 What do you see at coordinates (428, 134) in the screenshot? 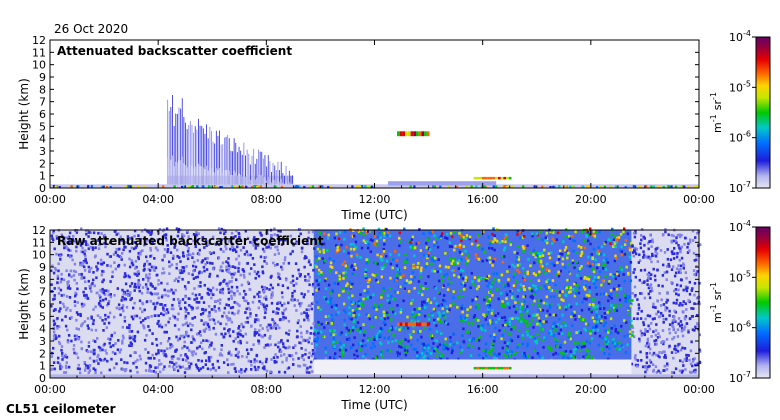
I see `cloud-cell` at bounding box center [428, 134].